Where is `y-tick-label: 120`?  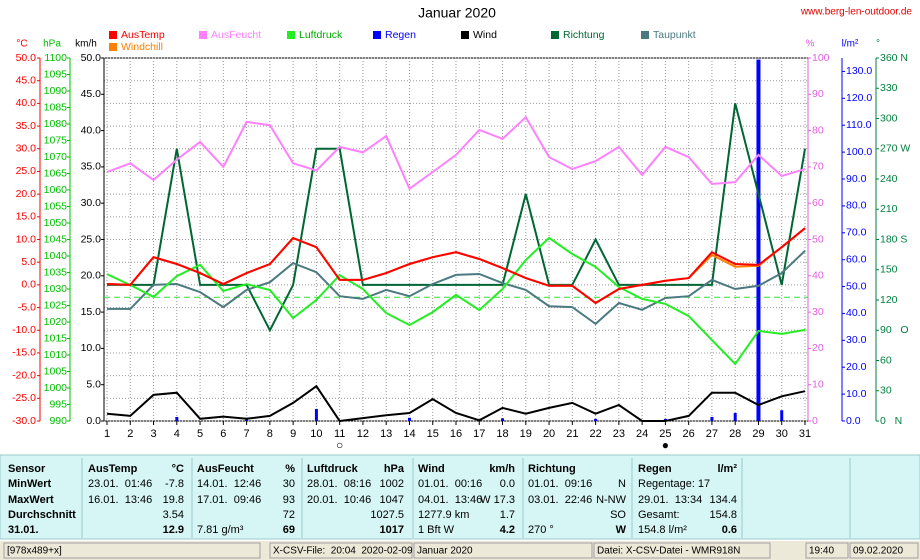
y-tick-label: 120 is located at coordinates (889, 300).